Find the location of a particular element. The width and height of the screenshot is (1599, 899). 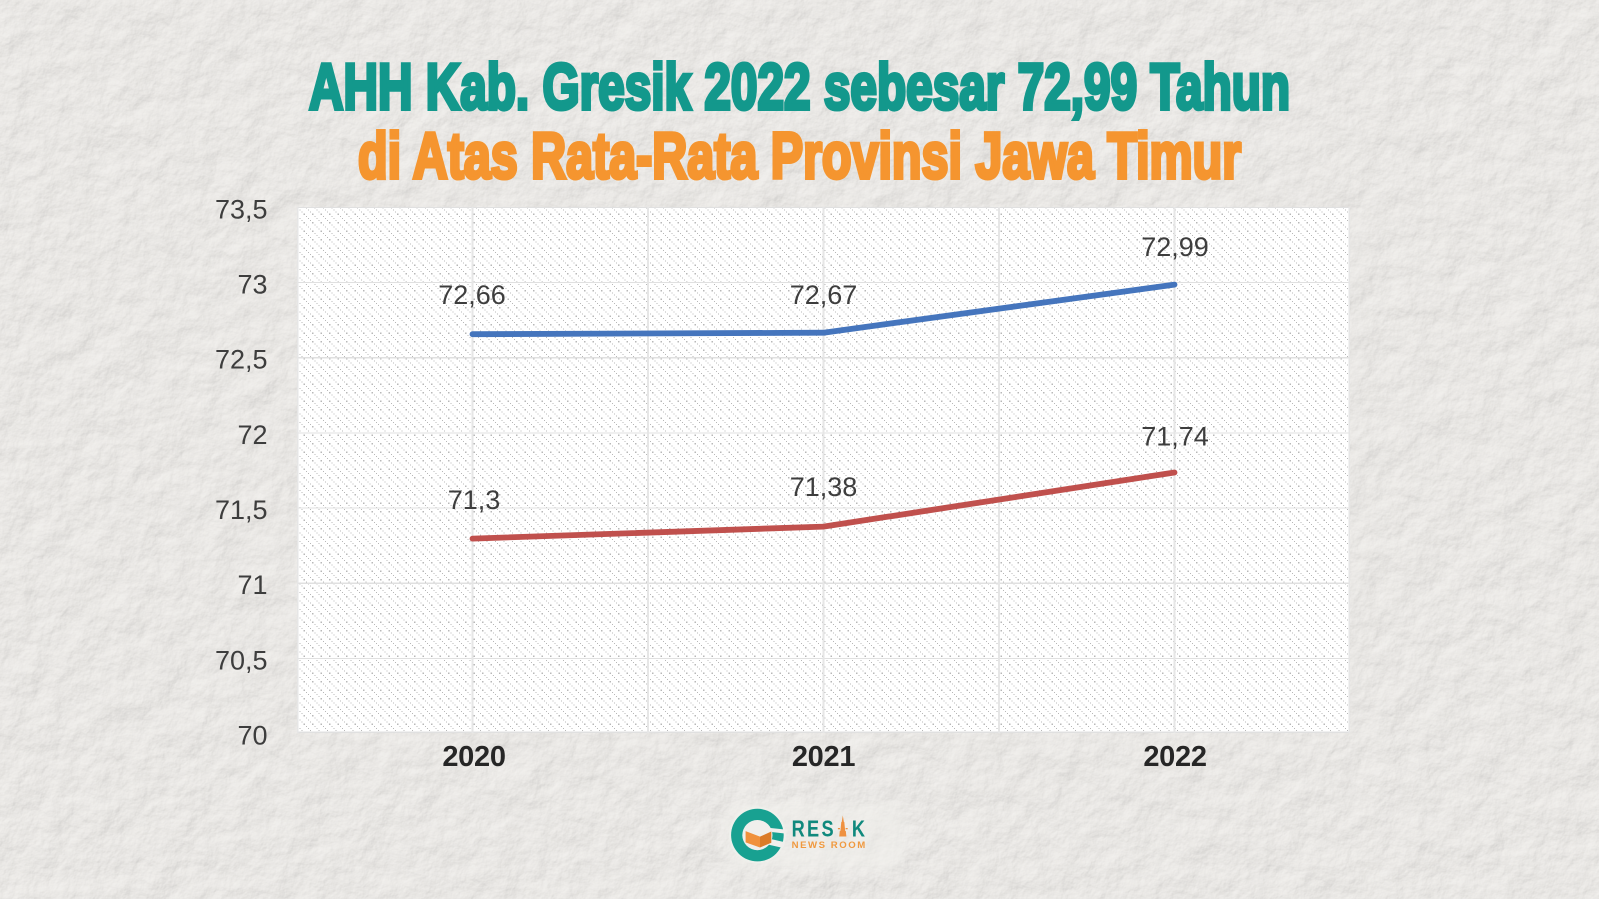

svg-text: 73,5 is located at coordinates (241, 209).